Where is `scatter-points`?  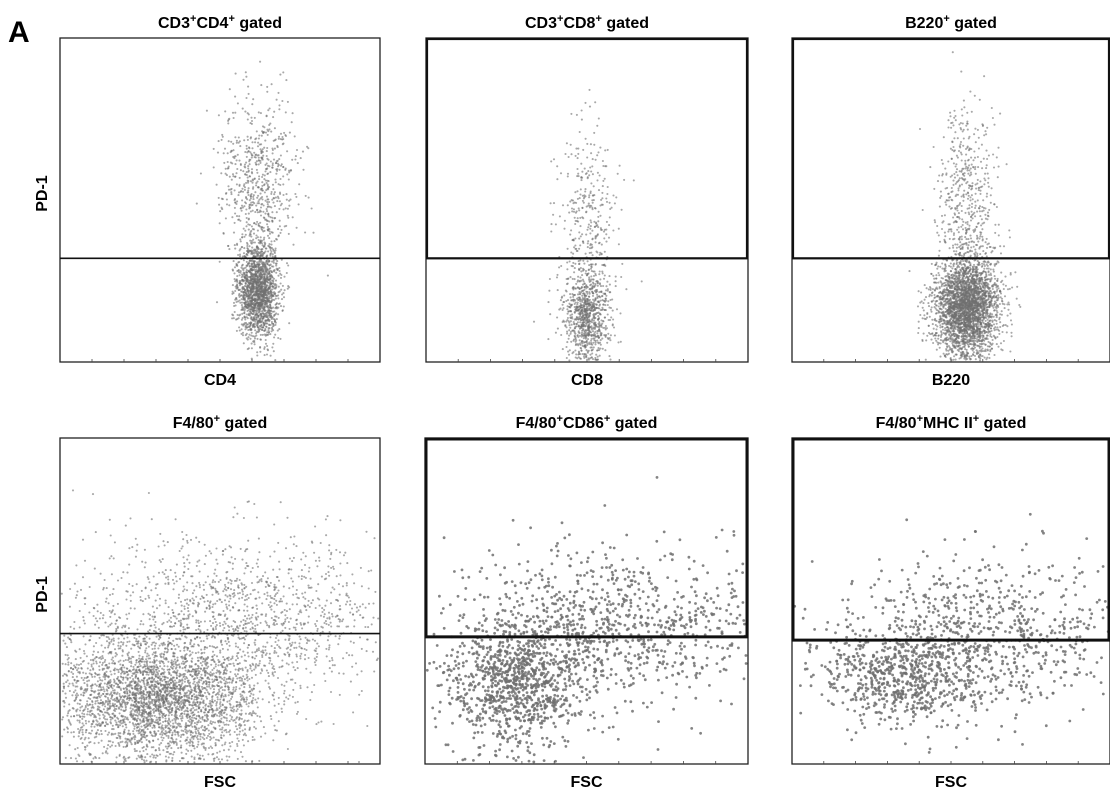 scatter-points is located at coordinates (262, 211).